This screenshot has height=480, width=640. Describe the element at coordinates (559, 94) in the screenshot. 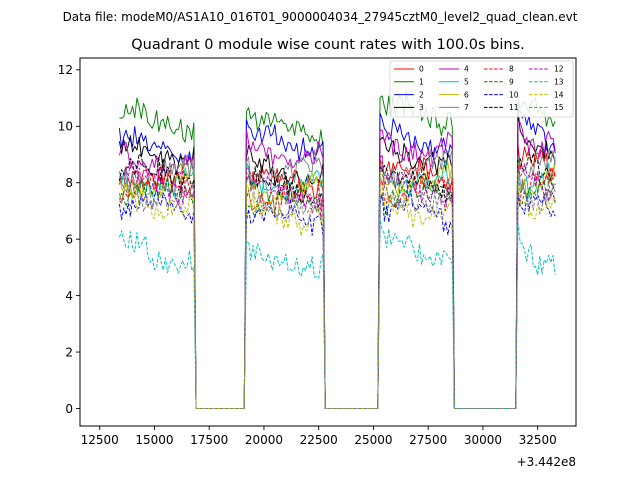

I see `legend-label-14: 14` at that location.